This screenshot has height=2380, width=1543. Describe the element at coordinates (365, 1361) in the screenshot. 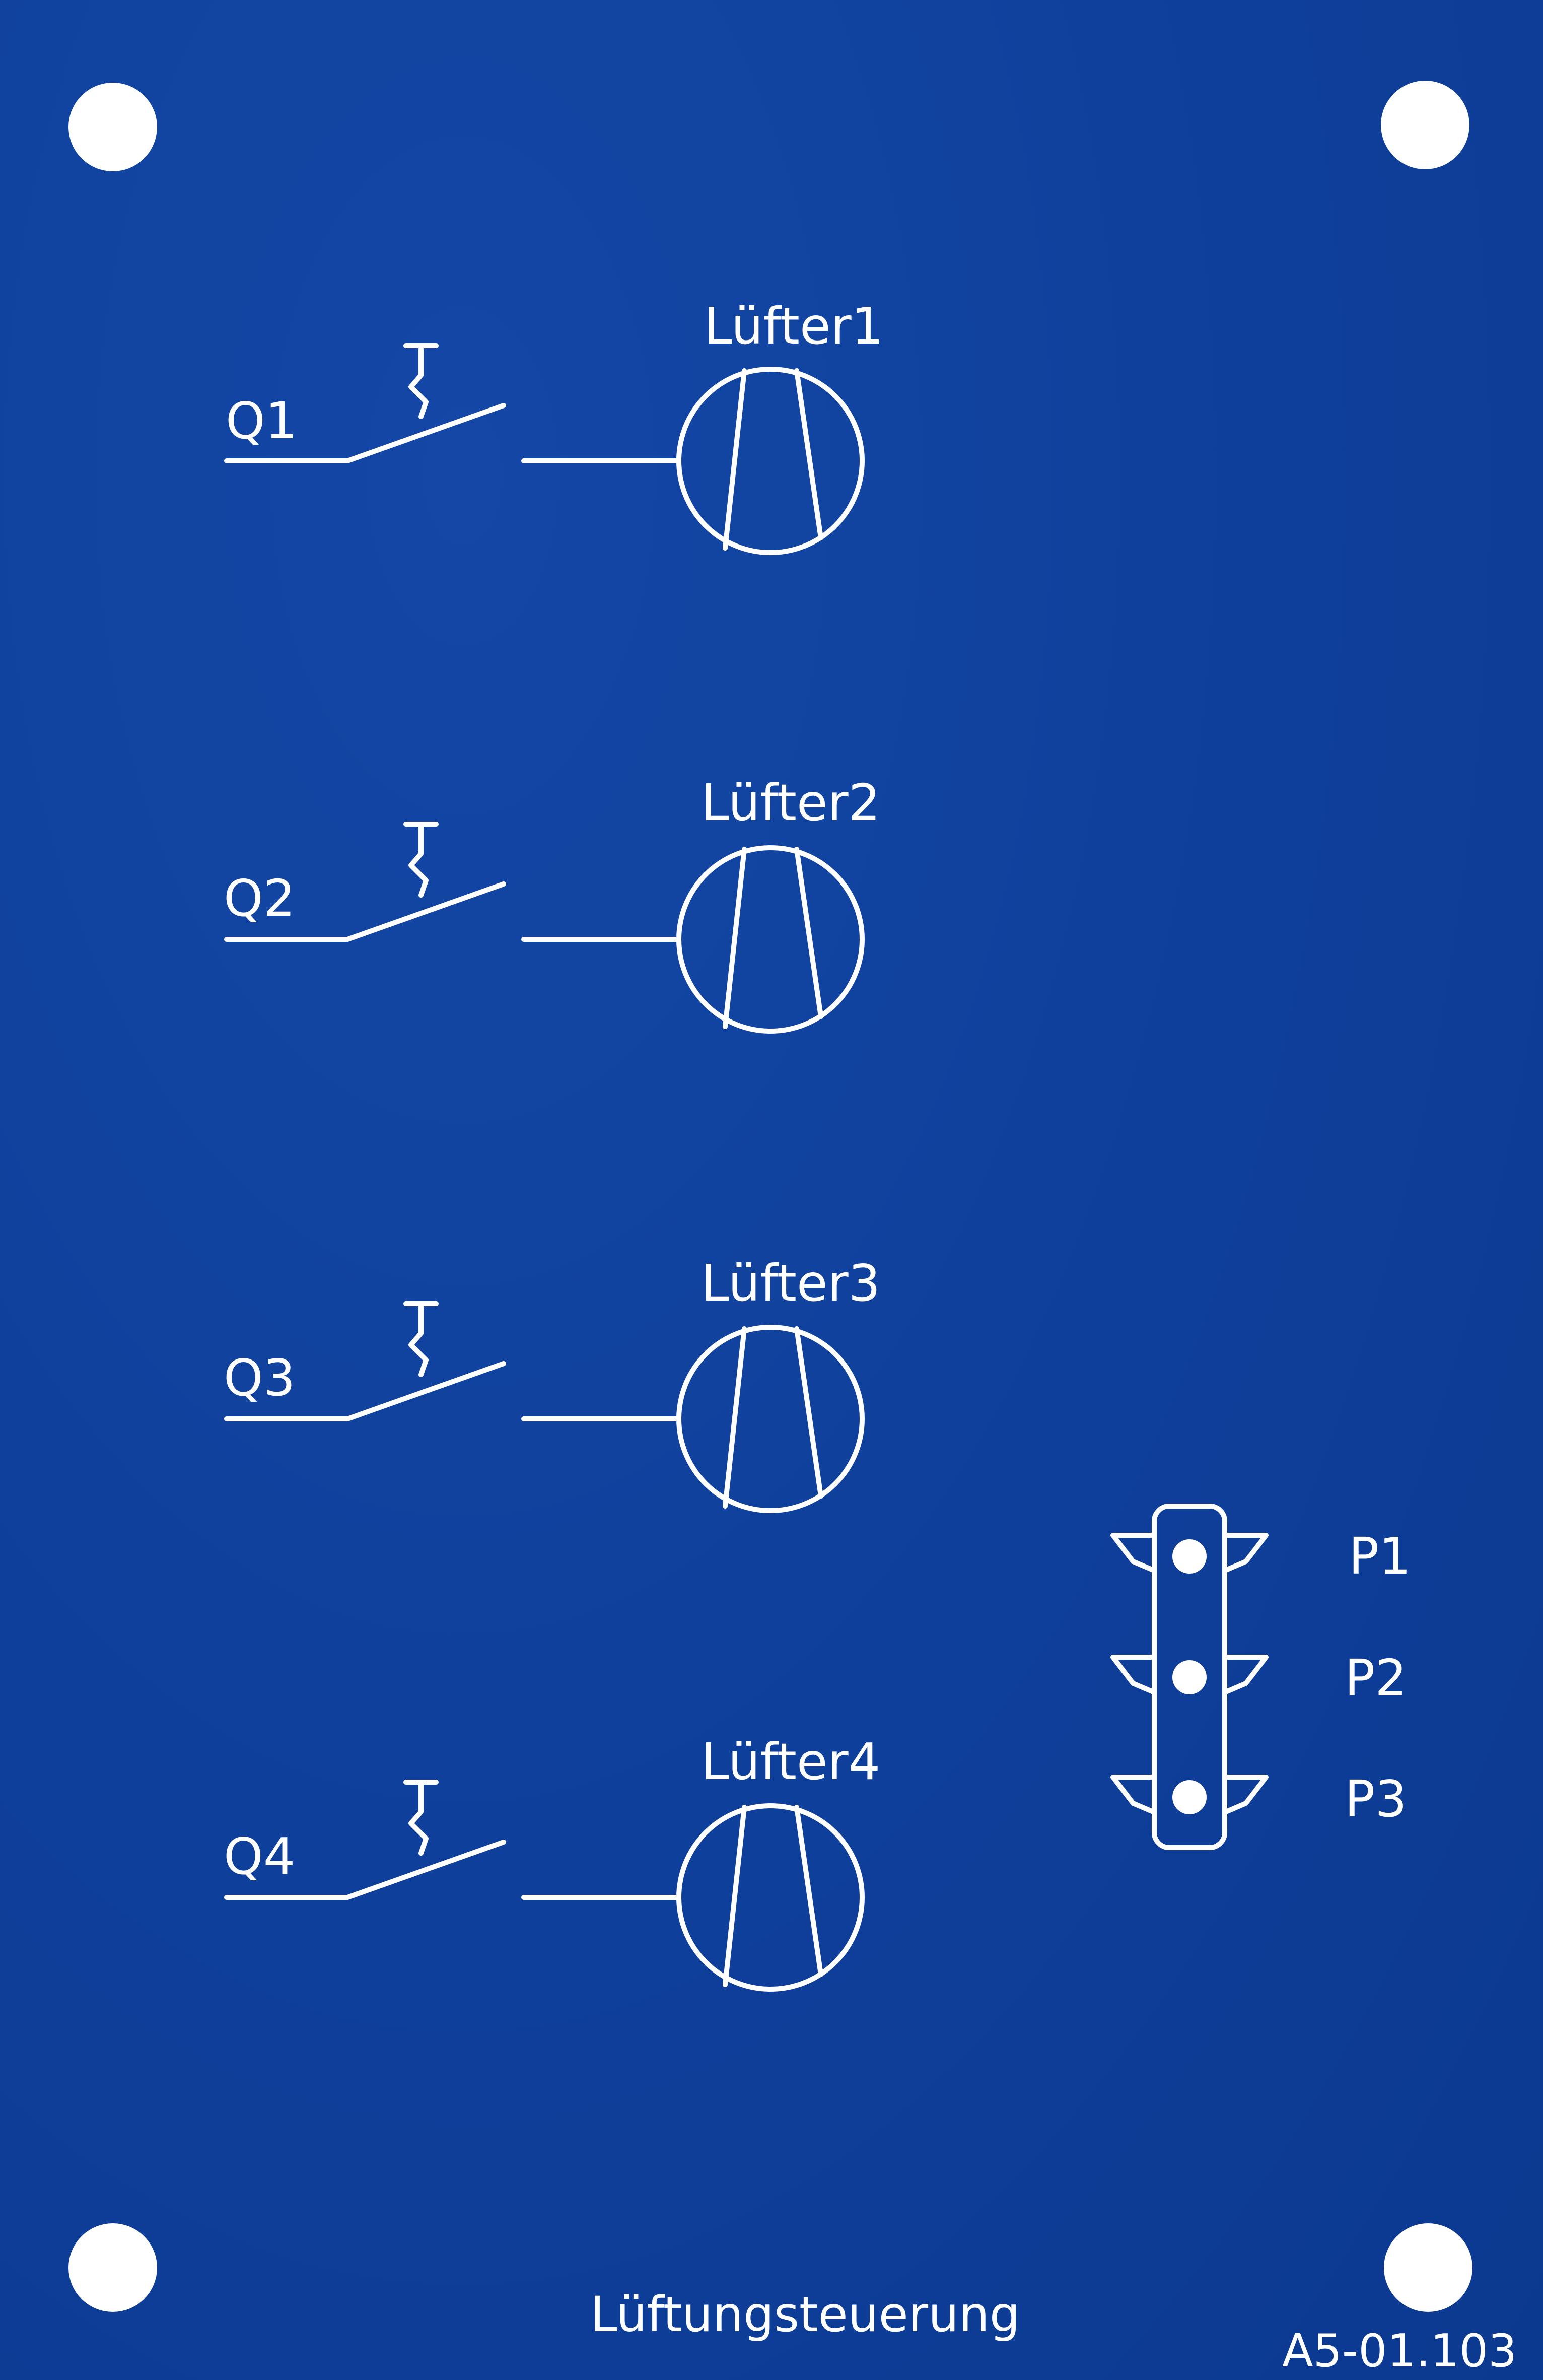

I see `switch-q3-symbol` at that location.